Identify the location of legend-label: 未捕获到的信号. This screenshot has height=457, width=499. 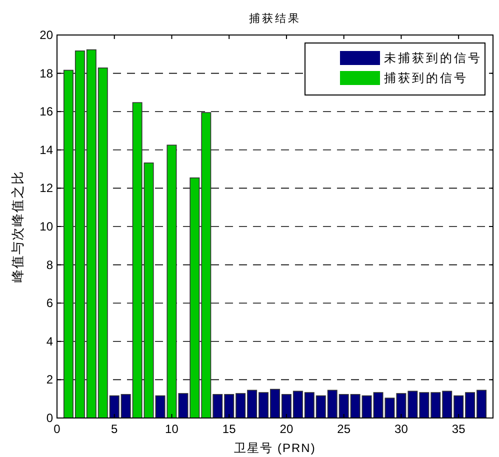
(433, 58).